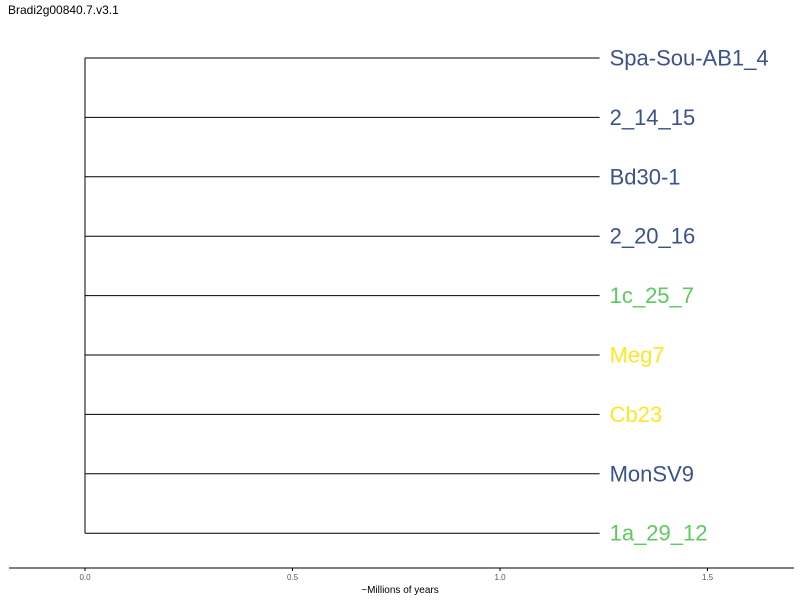 Image resolution: width=800 pixels, height=600 pixels. I want to click on leaf-label: Cb23, so click(636, 414).